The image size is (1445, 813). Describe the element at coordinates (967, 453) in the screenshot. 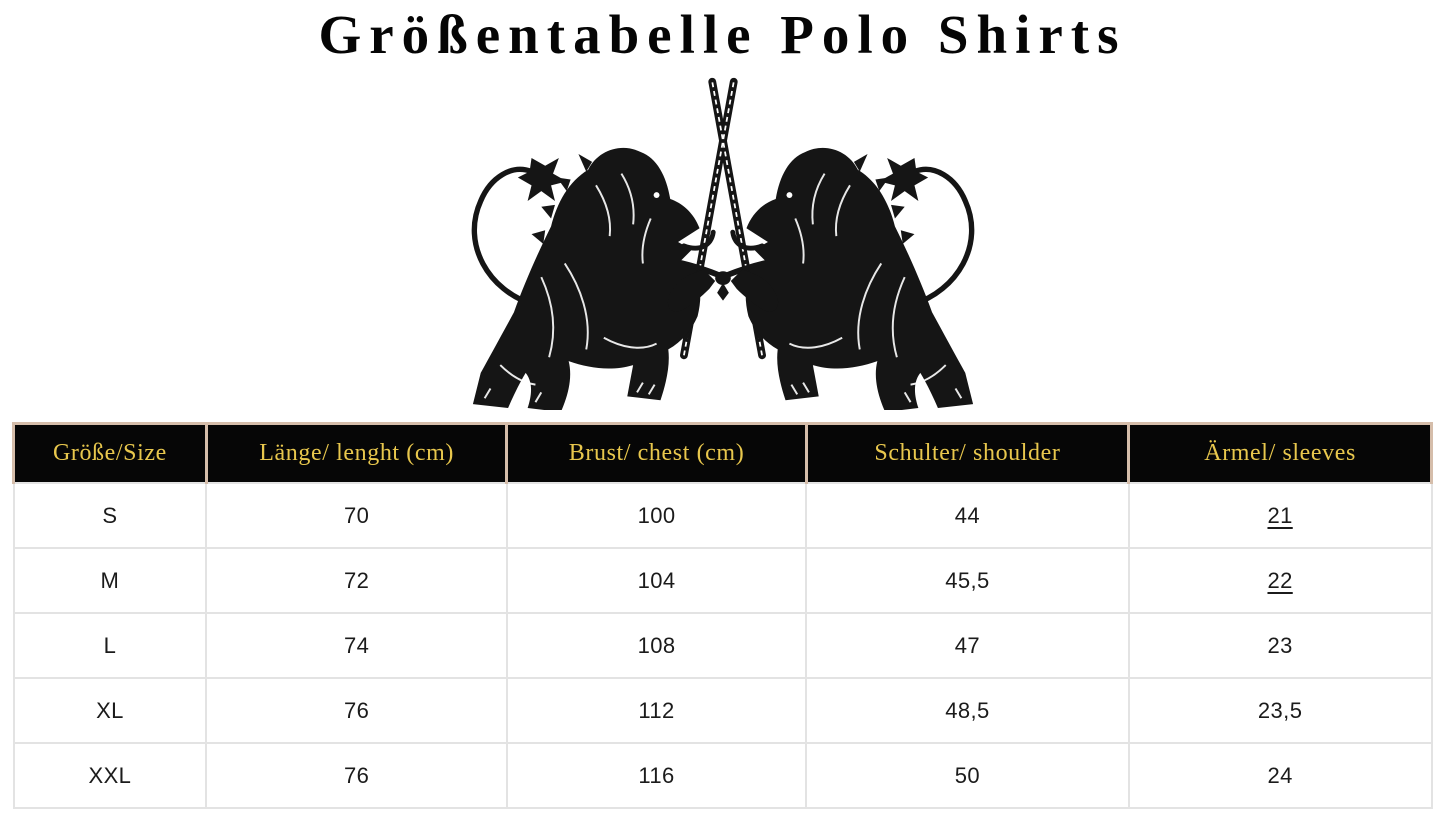

I see `column-header-shoulder: Schulter/ shoulder` at that location.